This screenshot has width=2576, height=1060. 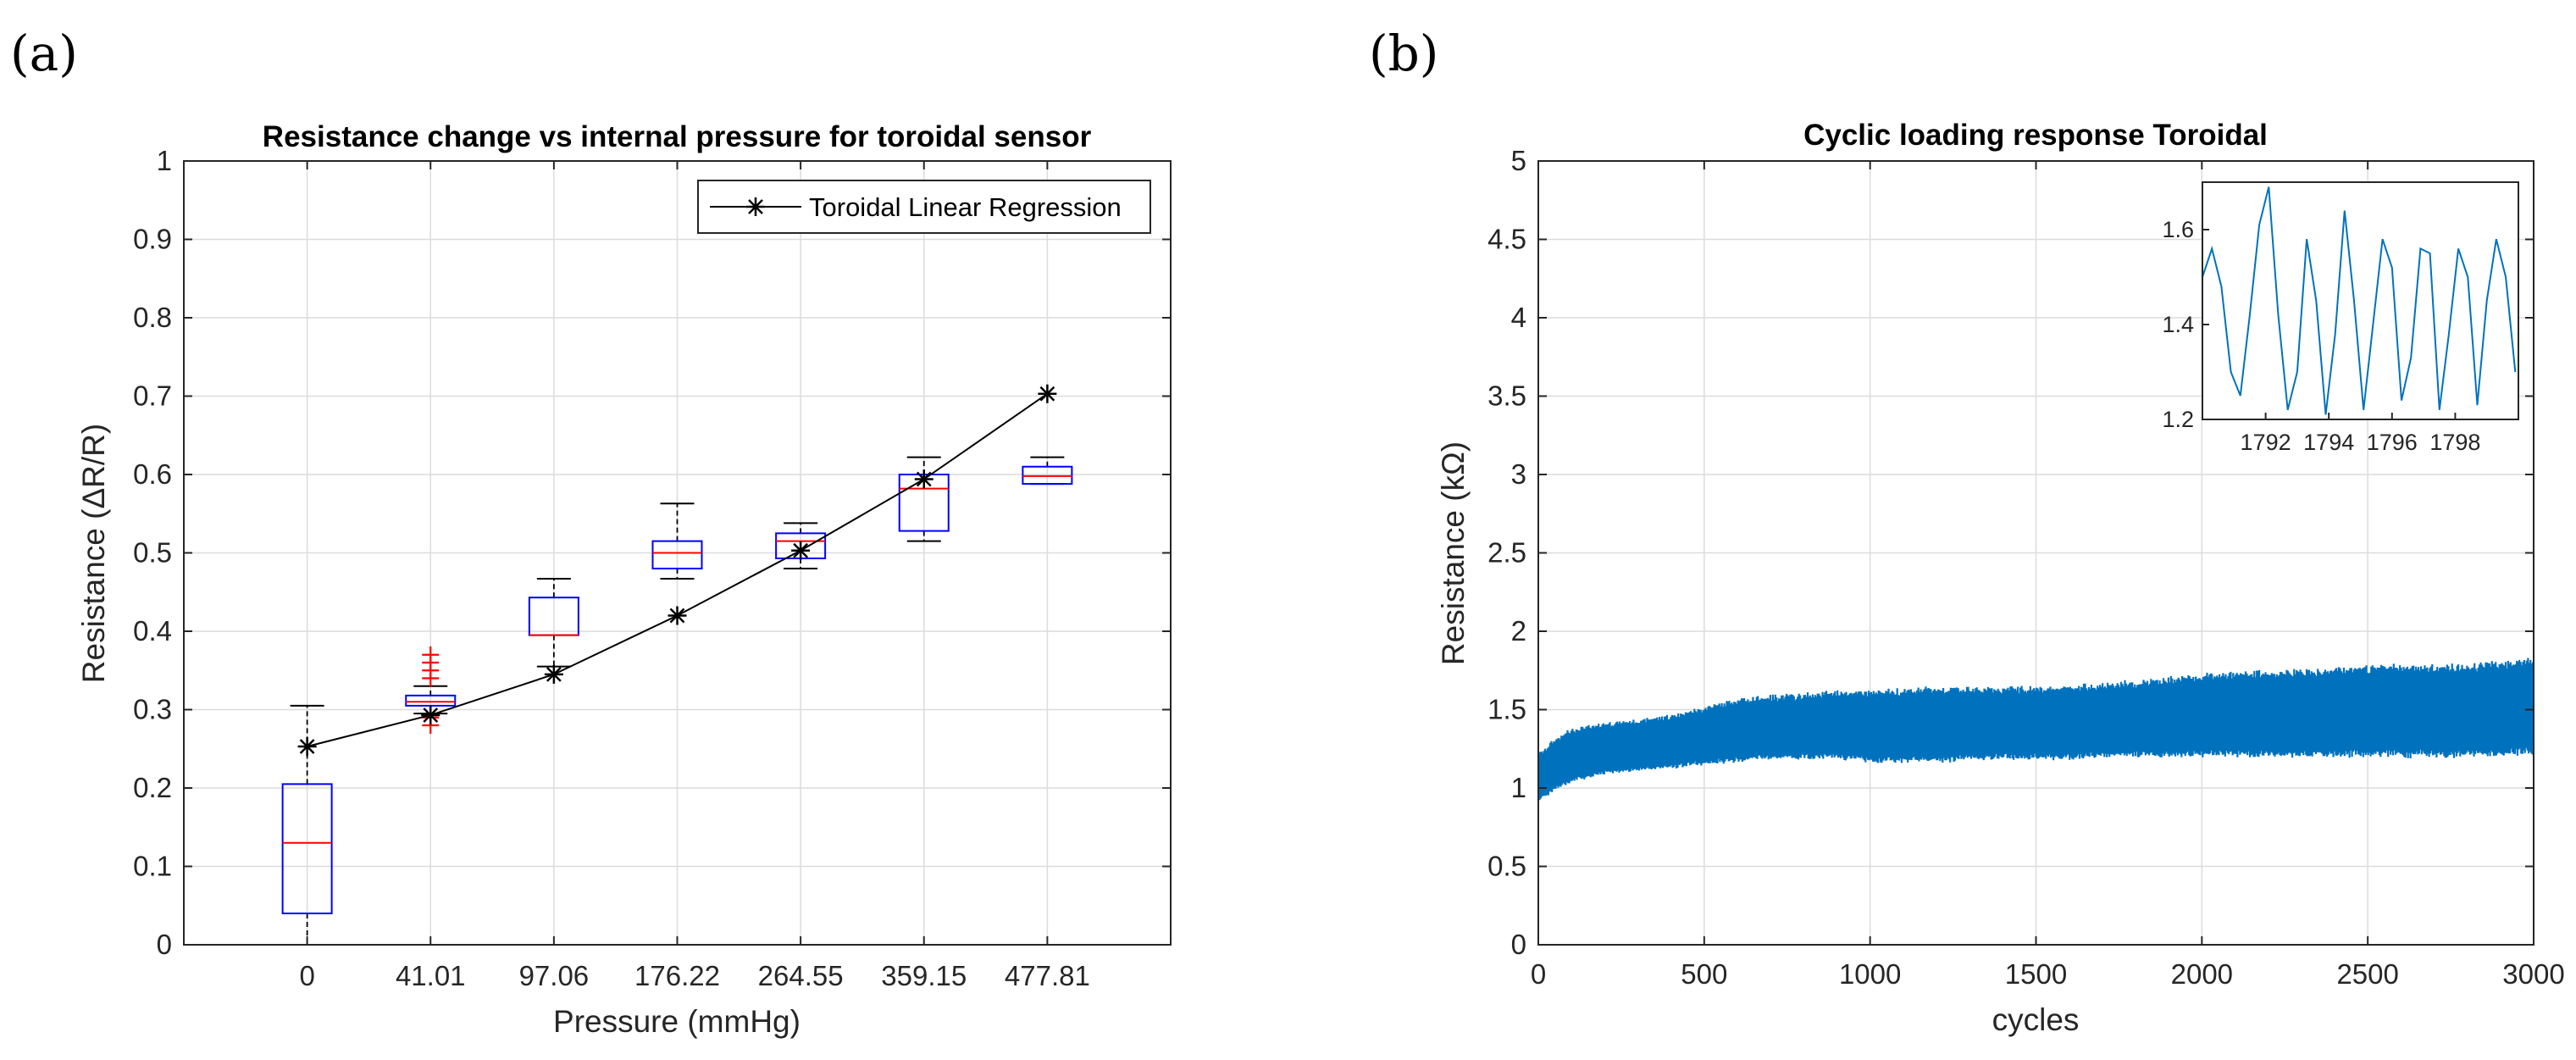 I want to click on chart-a-ytick-label: 0.2, so click(x=152, y=787).